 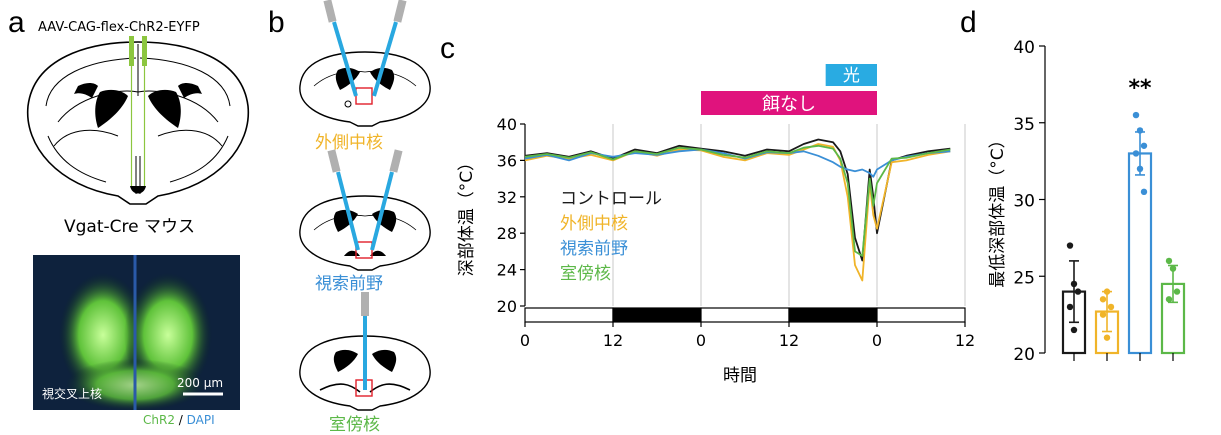 I want to click on brain-section-coronal, so click(x=138, y=120).